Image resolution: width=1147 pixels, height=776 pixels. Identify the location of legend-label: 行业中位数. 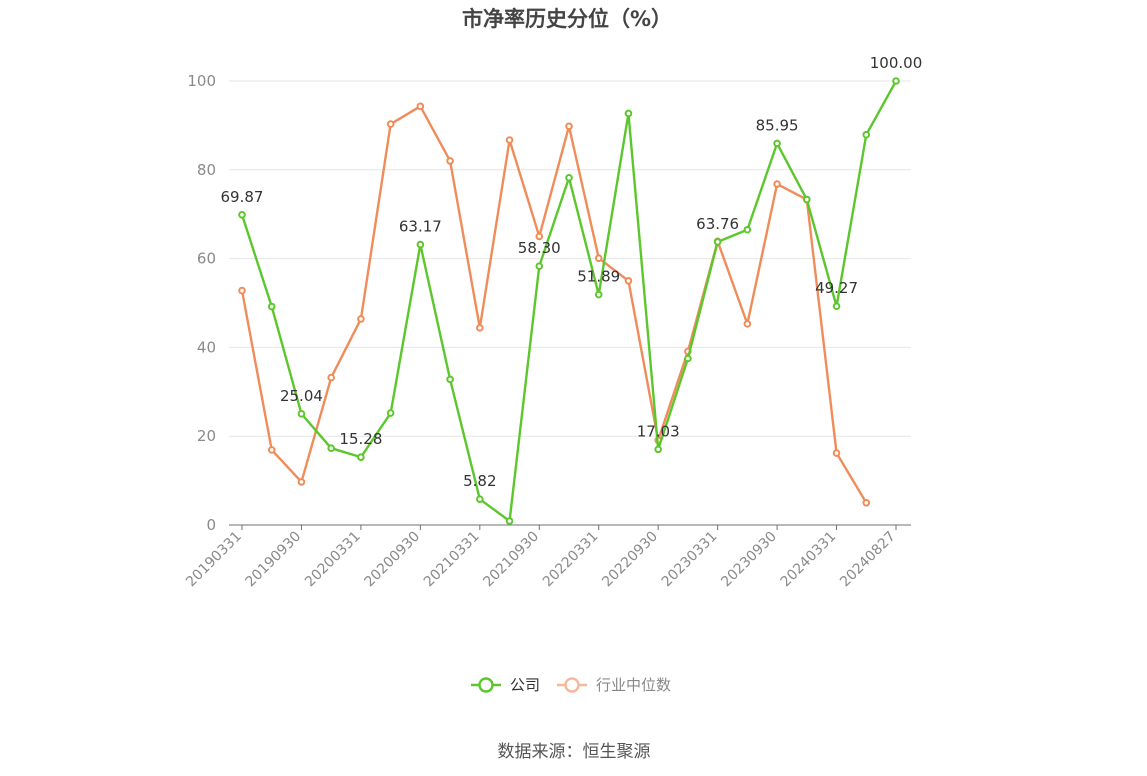
(633, 685).